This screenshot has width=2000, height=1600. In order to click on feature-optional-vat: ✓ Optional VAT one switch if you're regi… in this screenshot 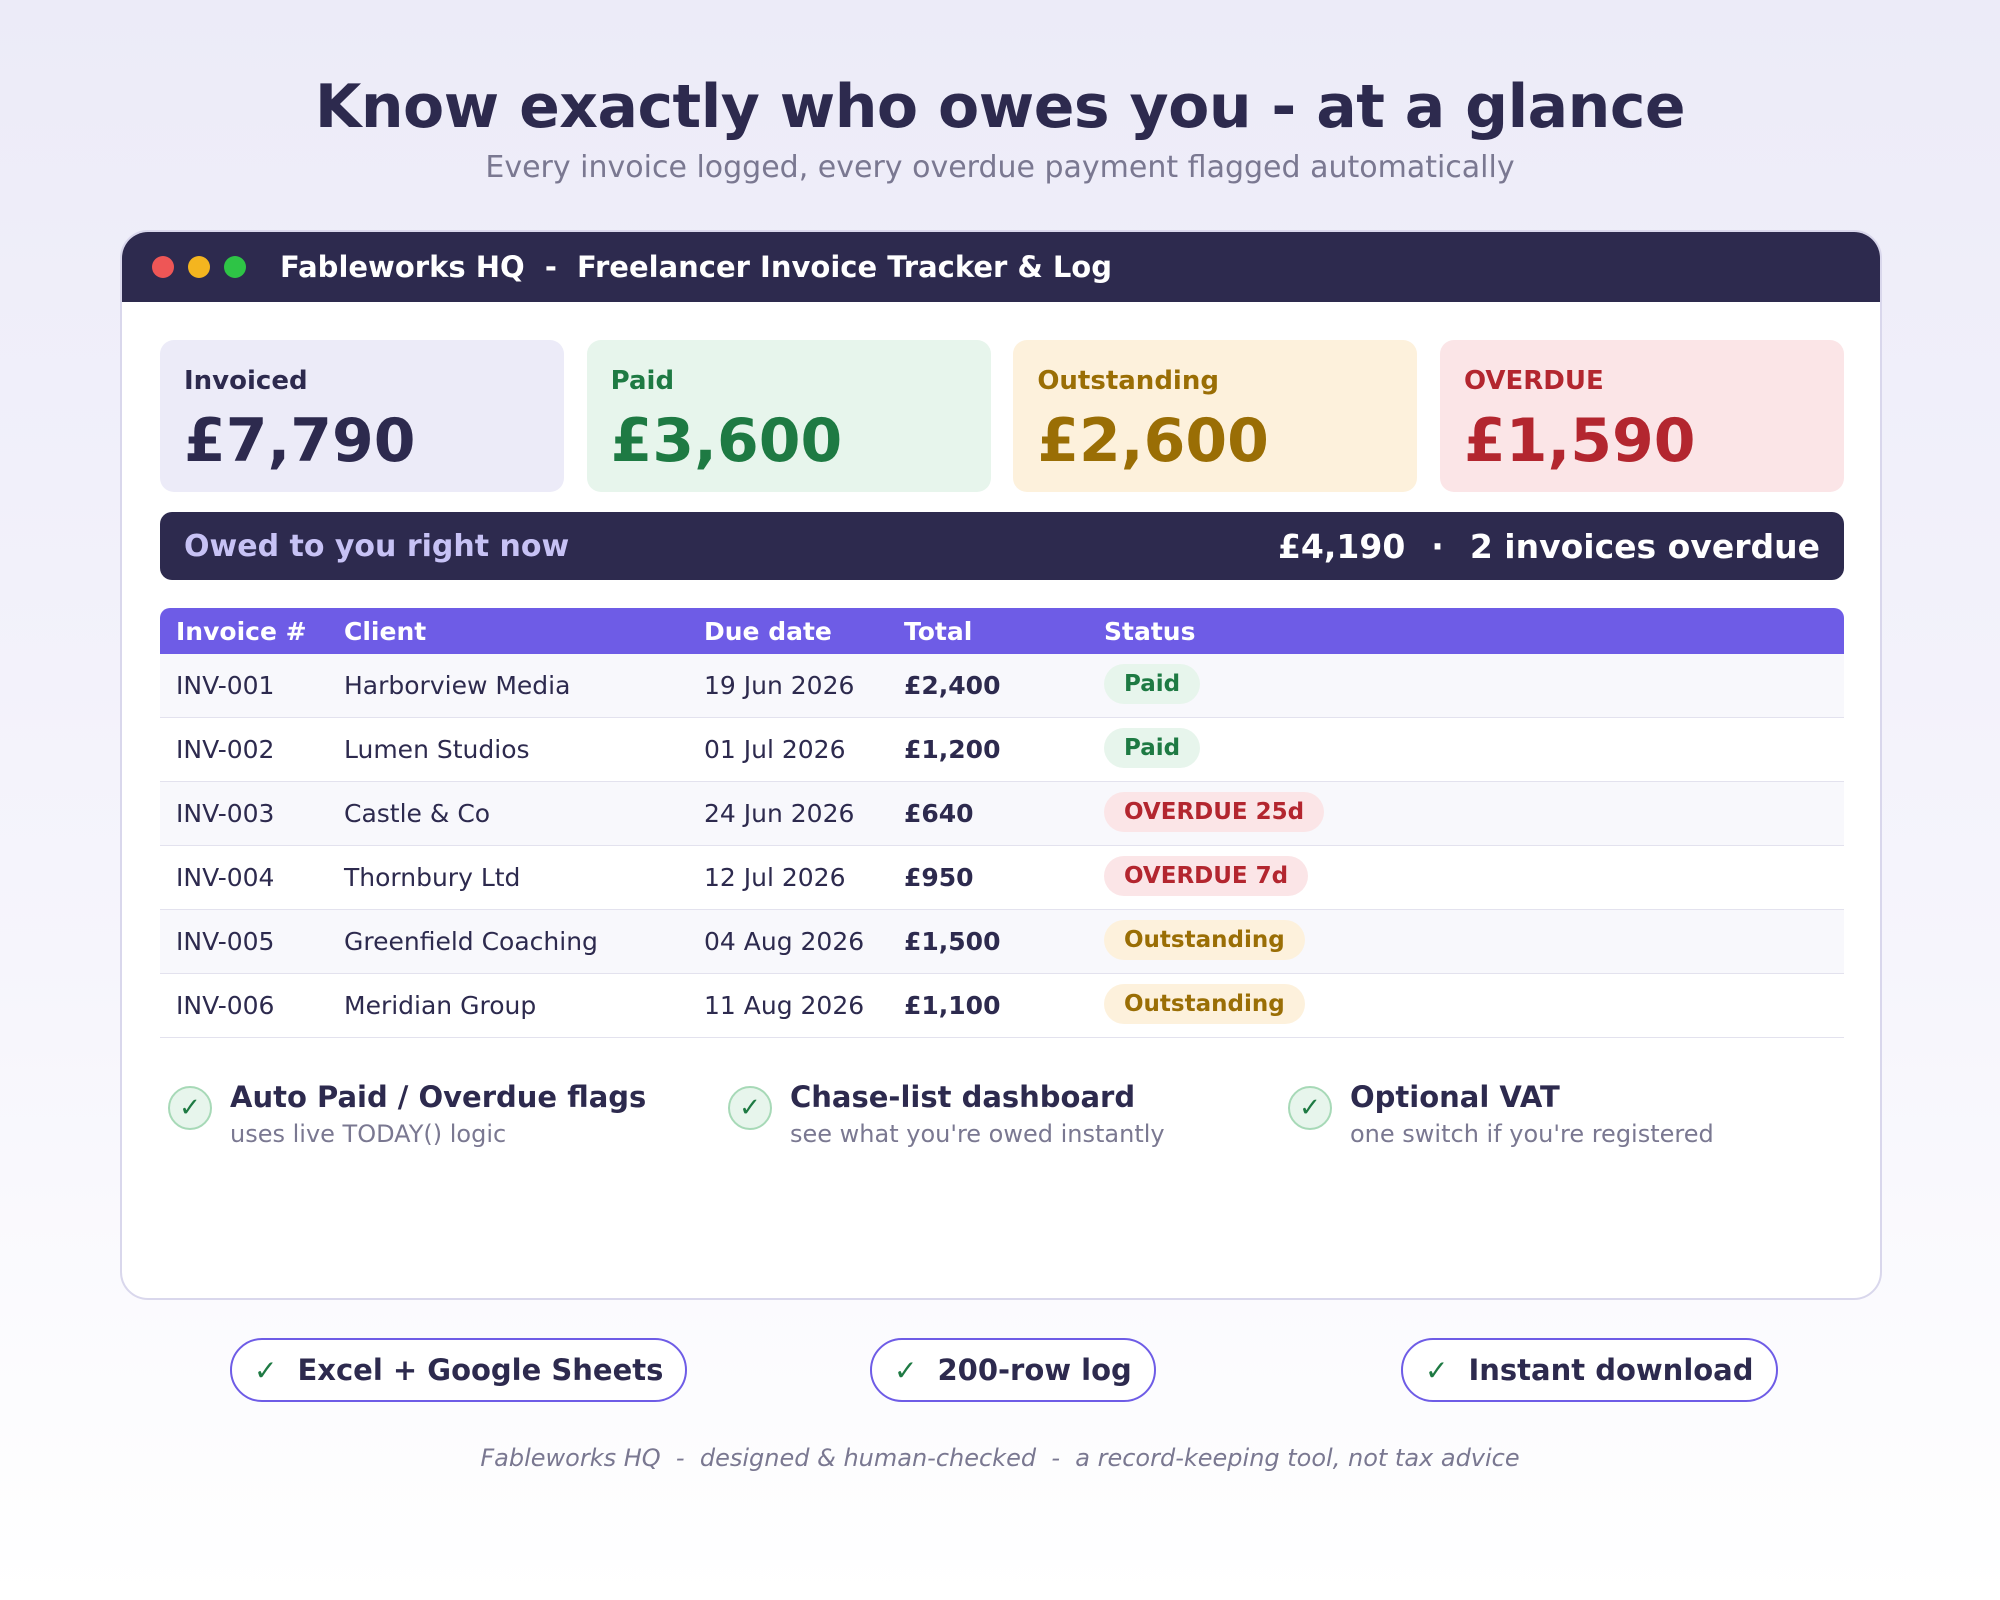, I will do `click(1501, 1114)`.